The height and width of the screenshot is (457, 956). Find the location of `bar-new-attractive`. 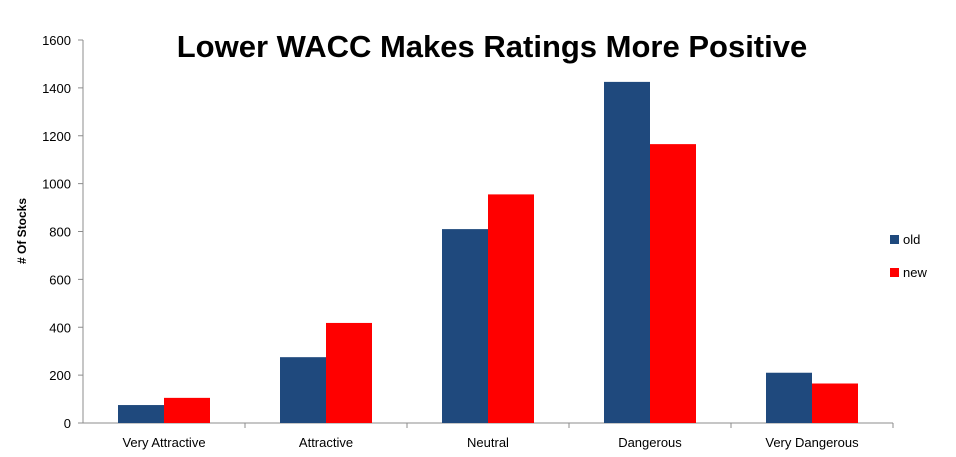

bar-new-attractive is located at coordinates (349, 372).